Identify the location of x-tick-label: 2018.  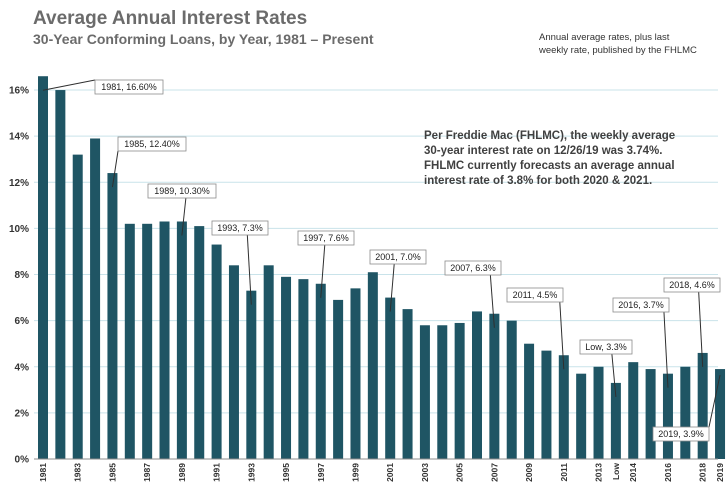
(703, 472).